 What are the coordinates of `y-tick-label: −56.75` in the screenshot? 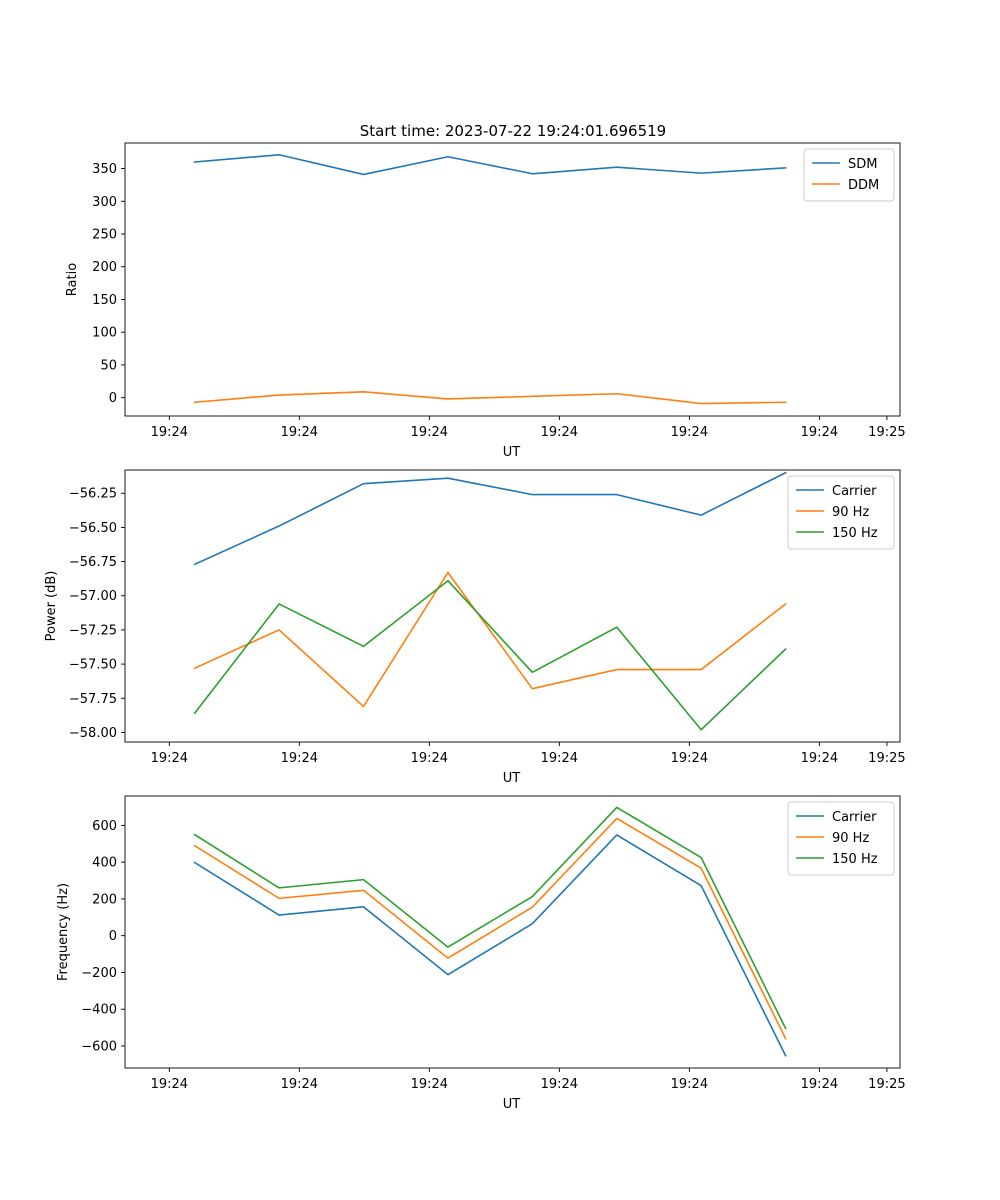 It's located at (93, 562).